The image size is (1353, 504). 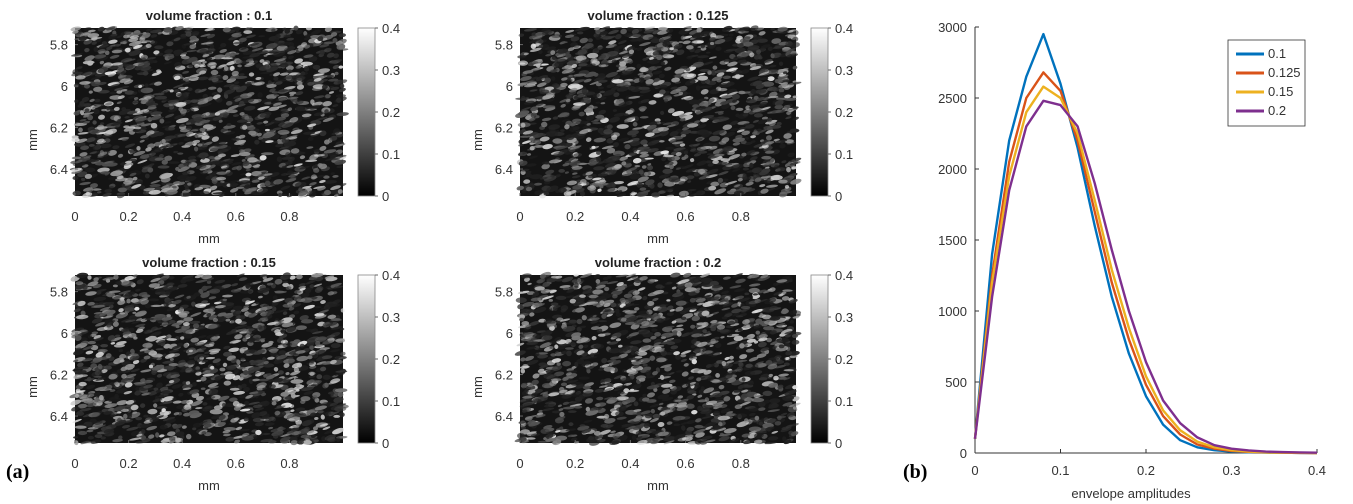 I want to click on speckle-image, so click(x=658, y=358).